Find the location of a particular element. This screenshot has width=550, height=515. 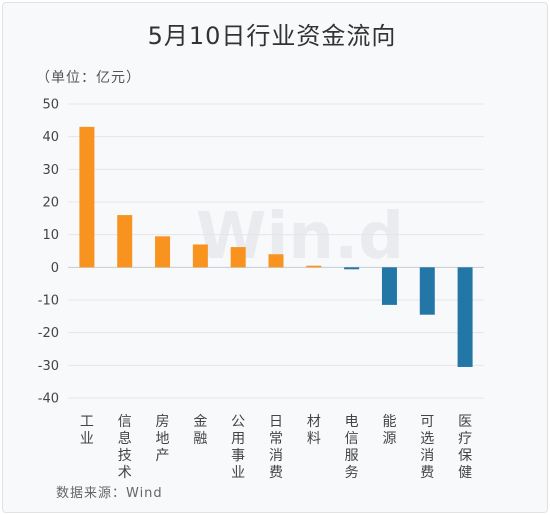

x-tick-label: 融 is located at coordinates (200, 439).